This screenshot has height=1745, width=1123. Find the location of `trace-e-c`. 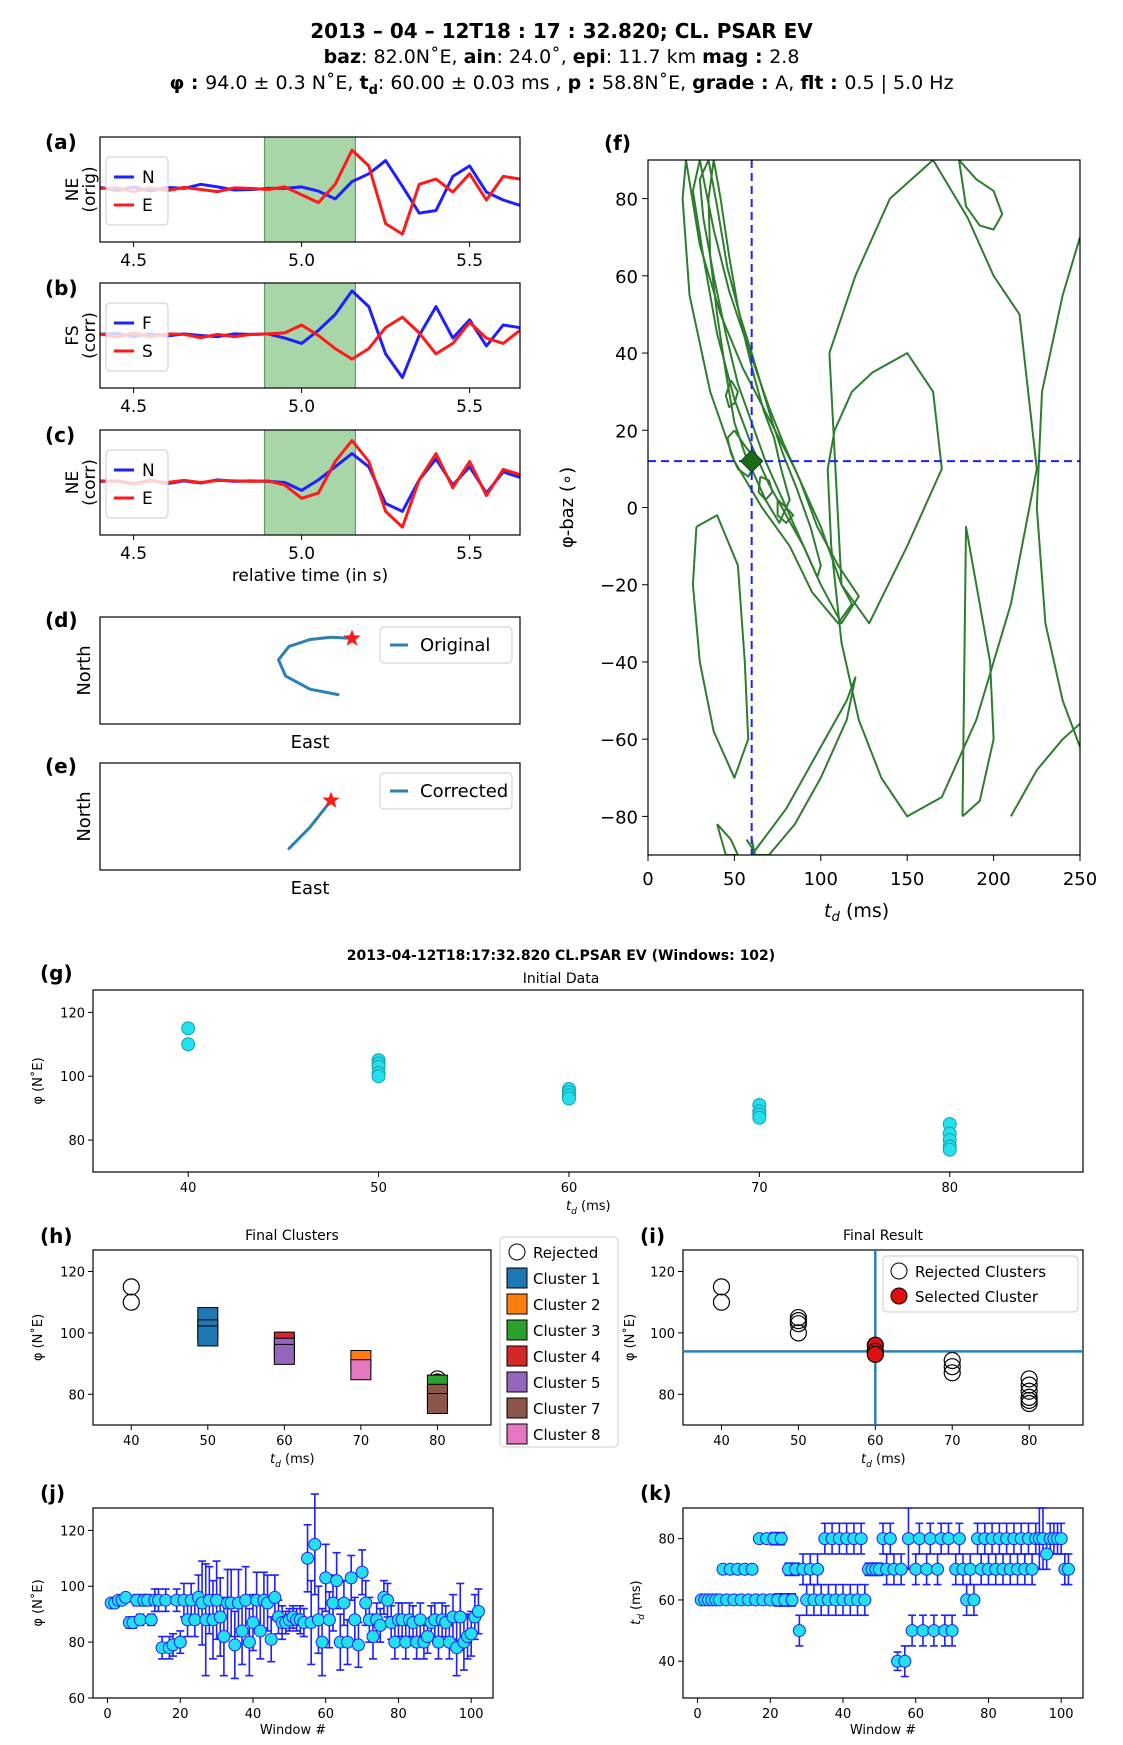

trace-e-c is located at coordinates (310, 484).